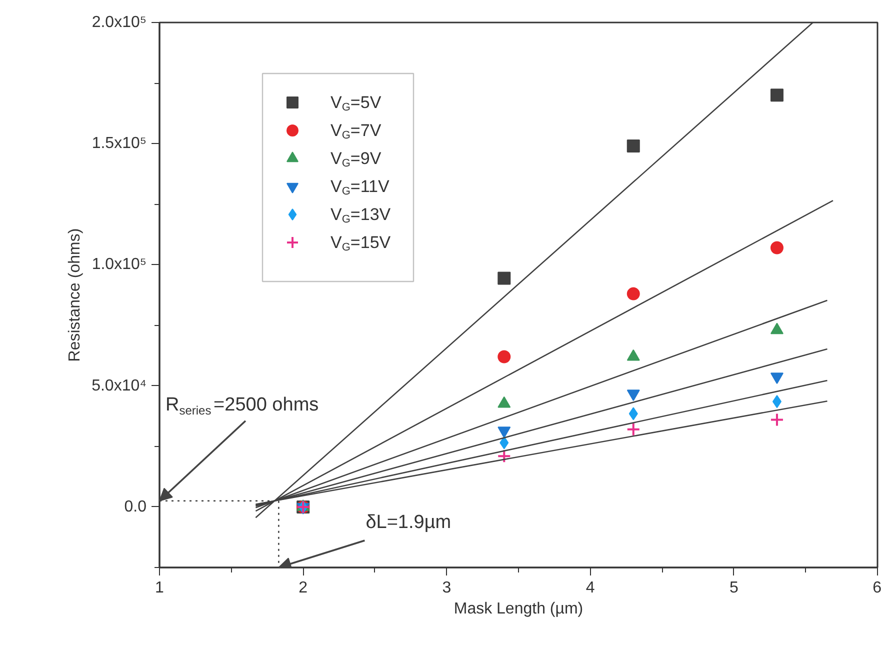 The width and height of the screenshot is (881, 650). What do you see at coordinates (135, 507) in the screenshot?
I see `y-tick-label: 0.0` at bounding box center [135, 507].